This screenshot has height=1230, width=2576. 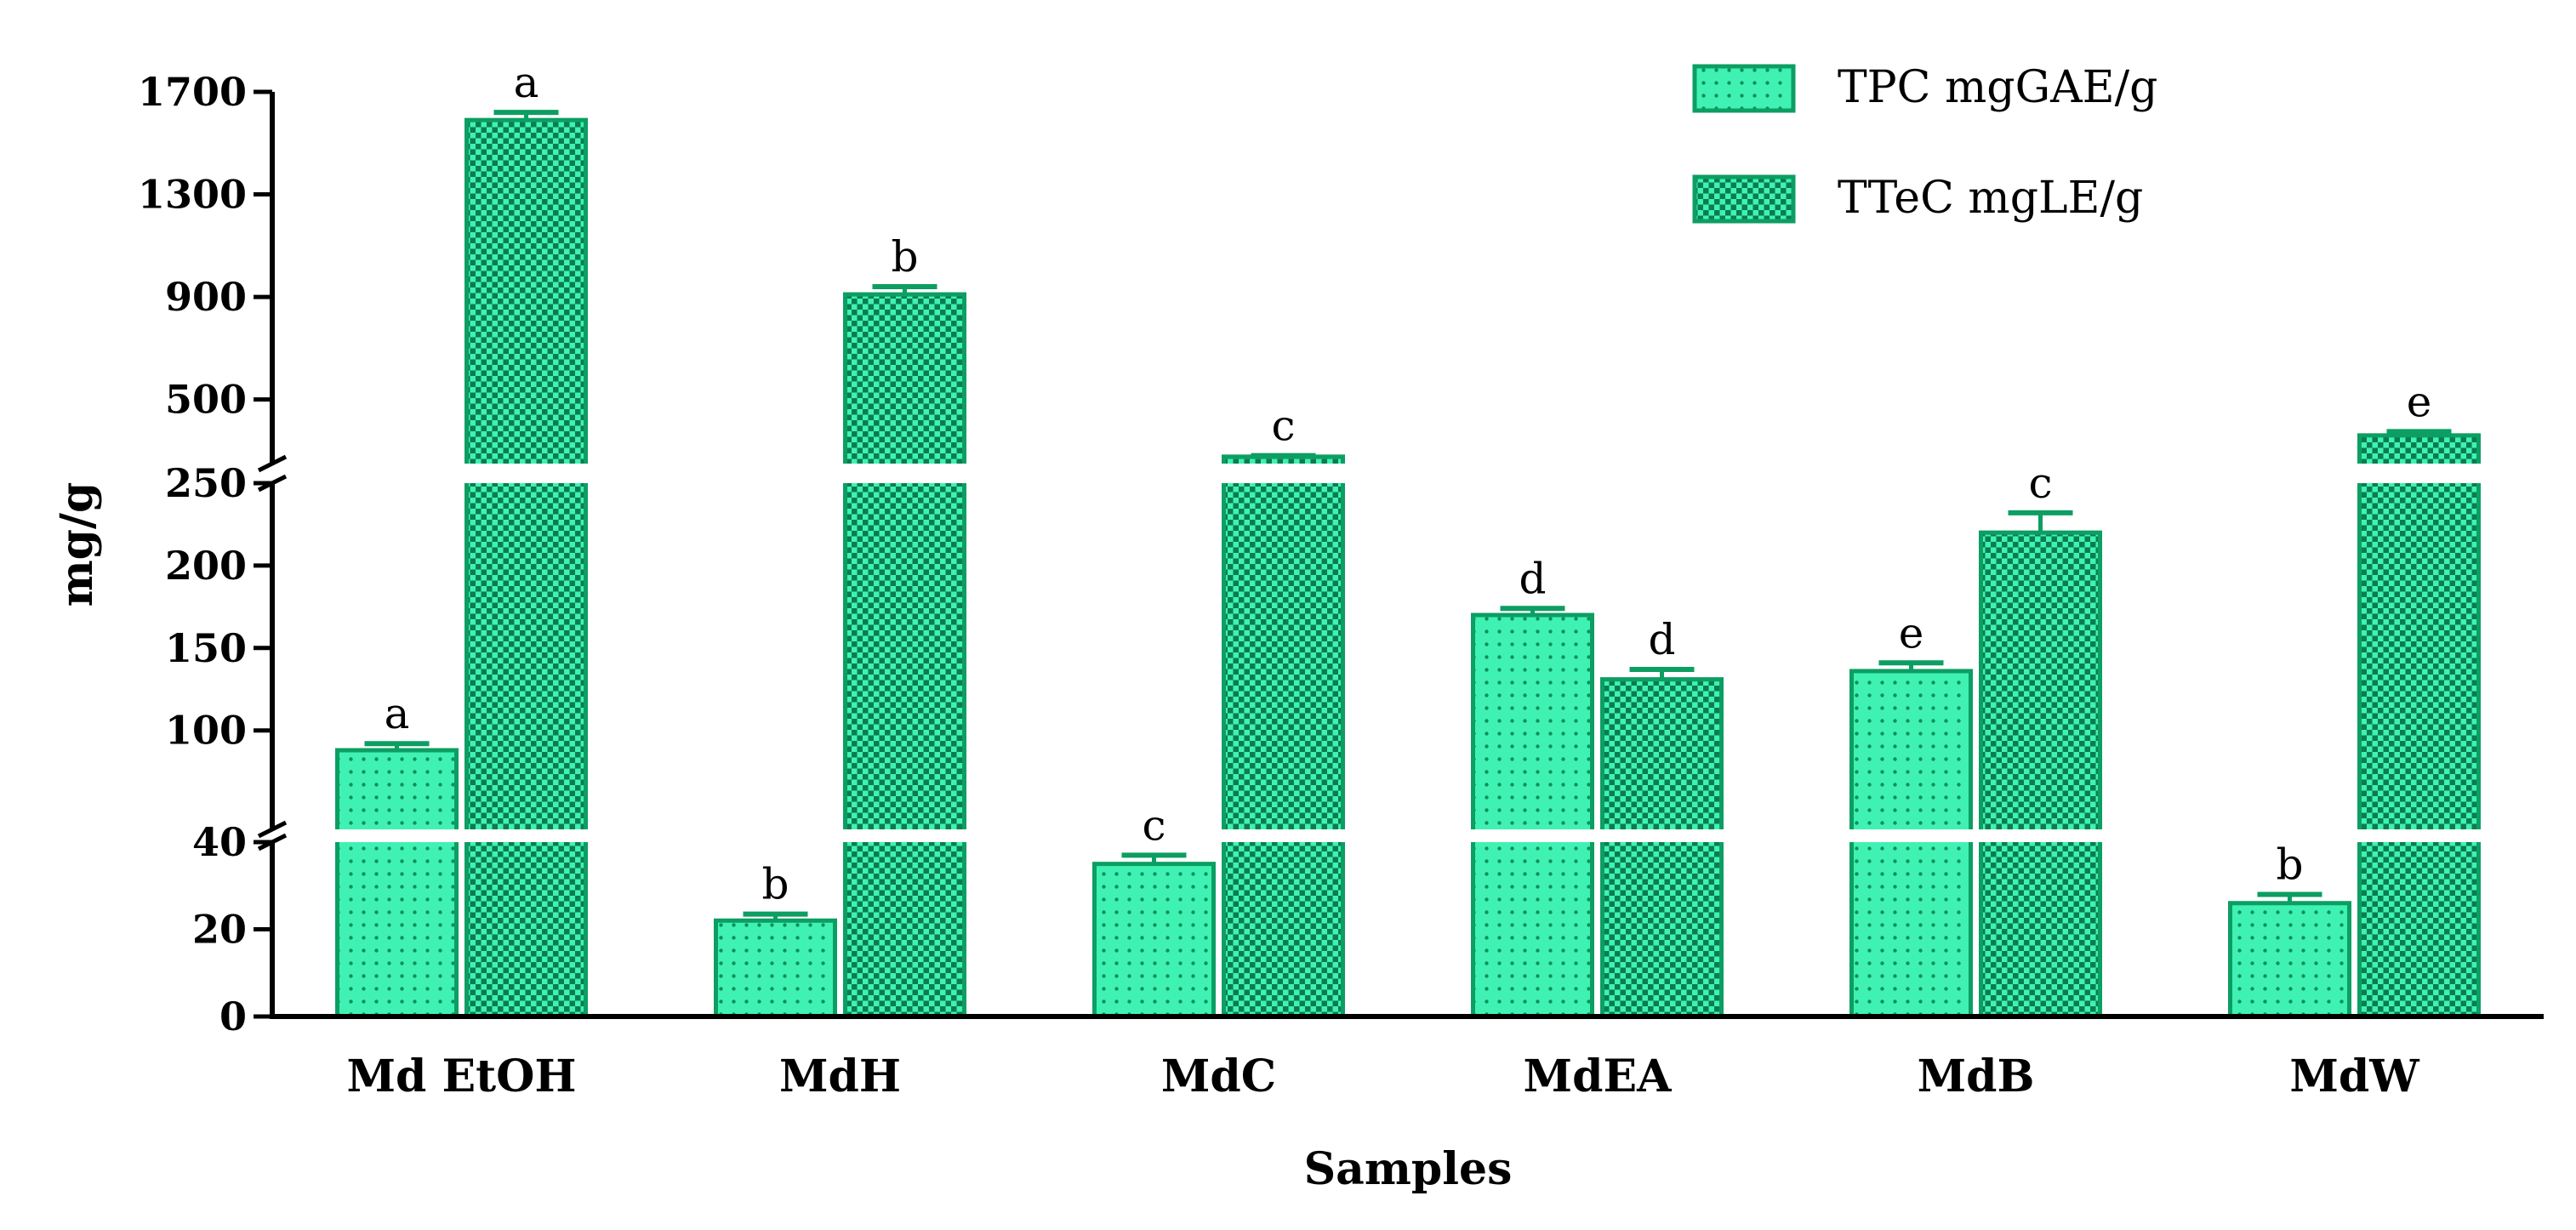 I want to click on x-tick-label-2: MdC, so click(x=1219, y=1076).